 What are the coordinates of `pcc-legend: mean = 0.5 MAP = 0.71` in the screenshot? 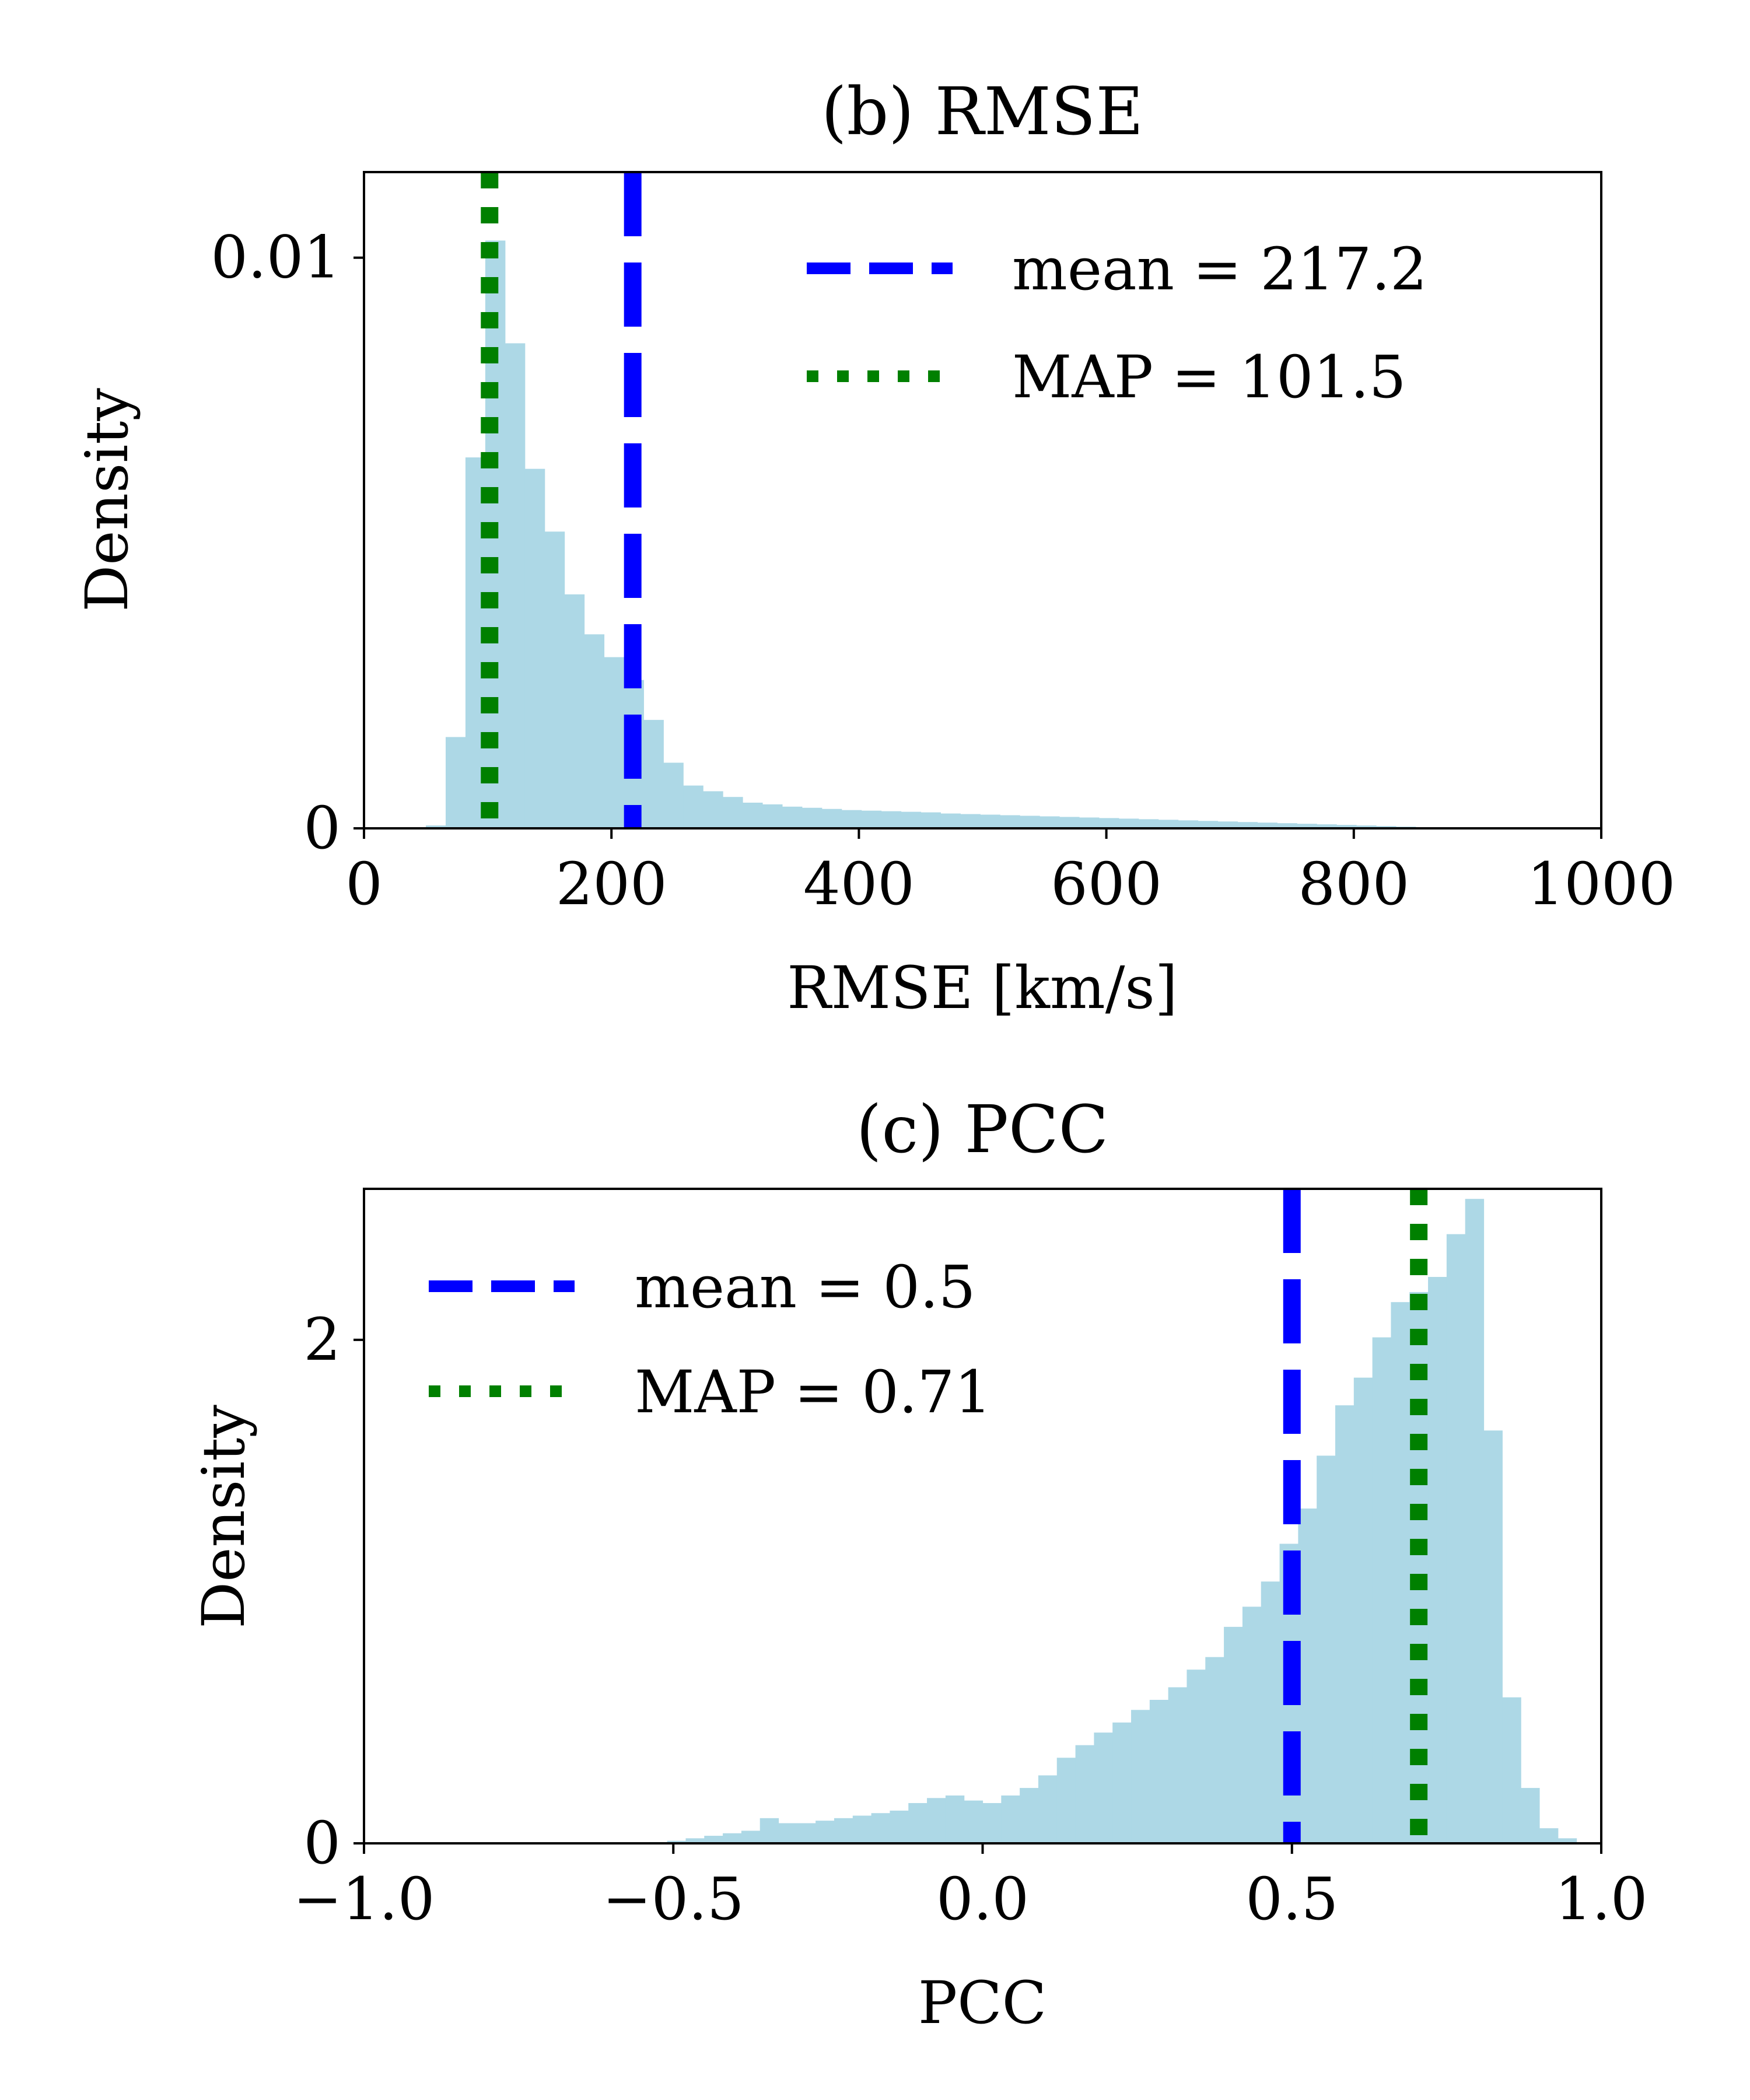 It's located at (710, 1339).